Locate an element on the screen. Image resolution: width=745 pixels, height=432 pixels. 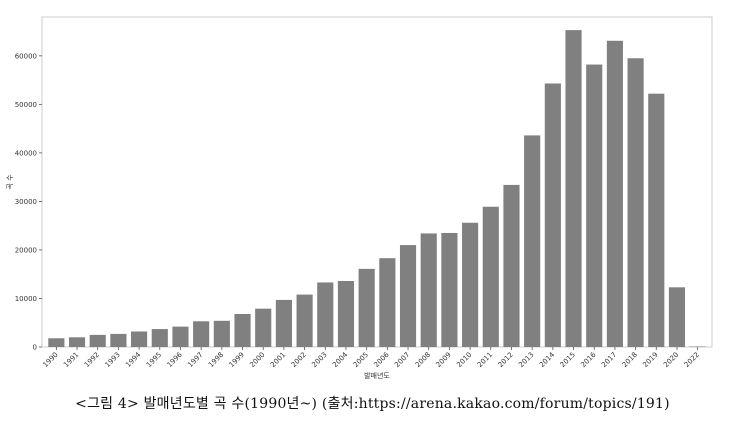
x-tick-label: 2000 is located at coordinates (257, 360).